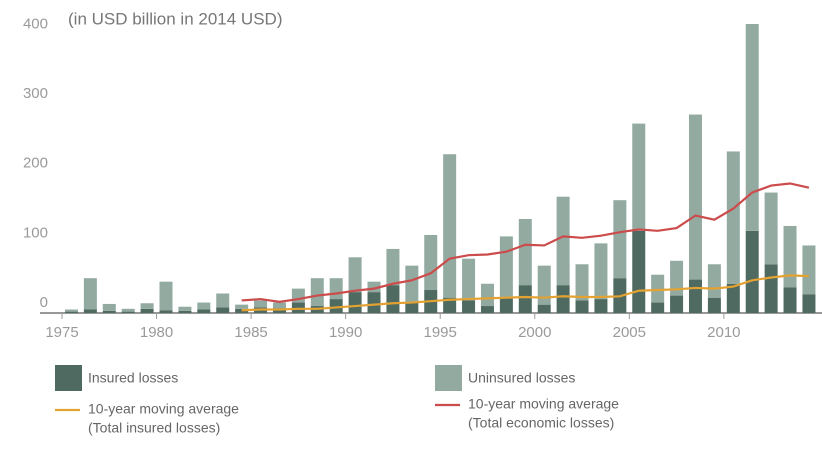  What do you see at coordinates (35, 93) in the screenshot?
I see `y-tick-label: 300` at bounding box center [35, 93].